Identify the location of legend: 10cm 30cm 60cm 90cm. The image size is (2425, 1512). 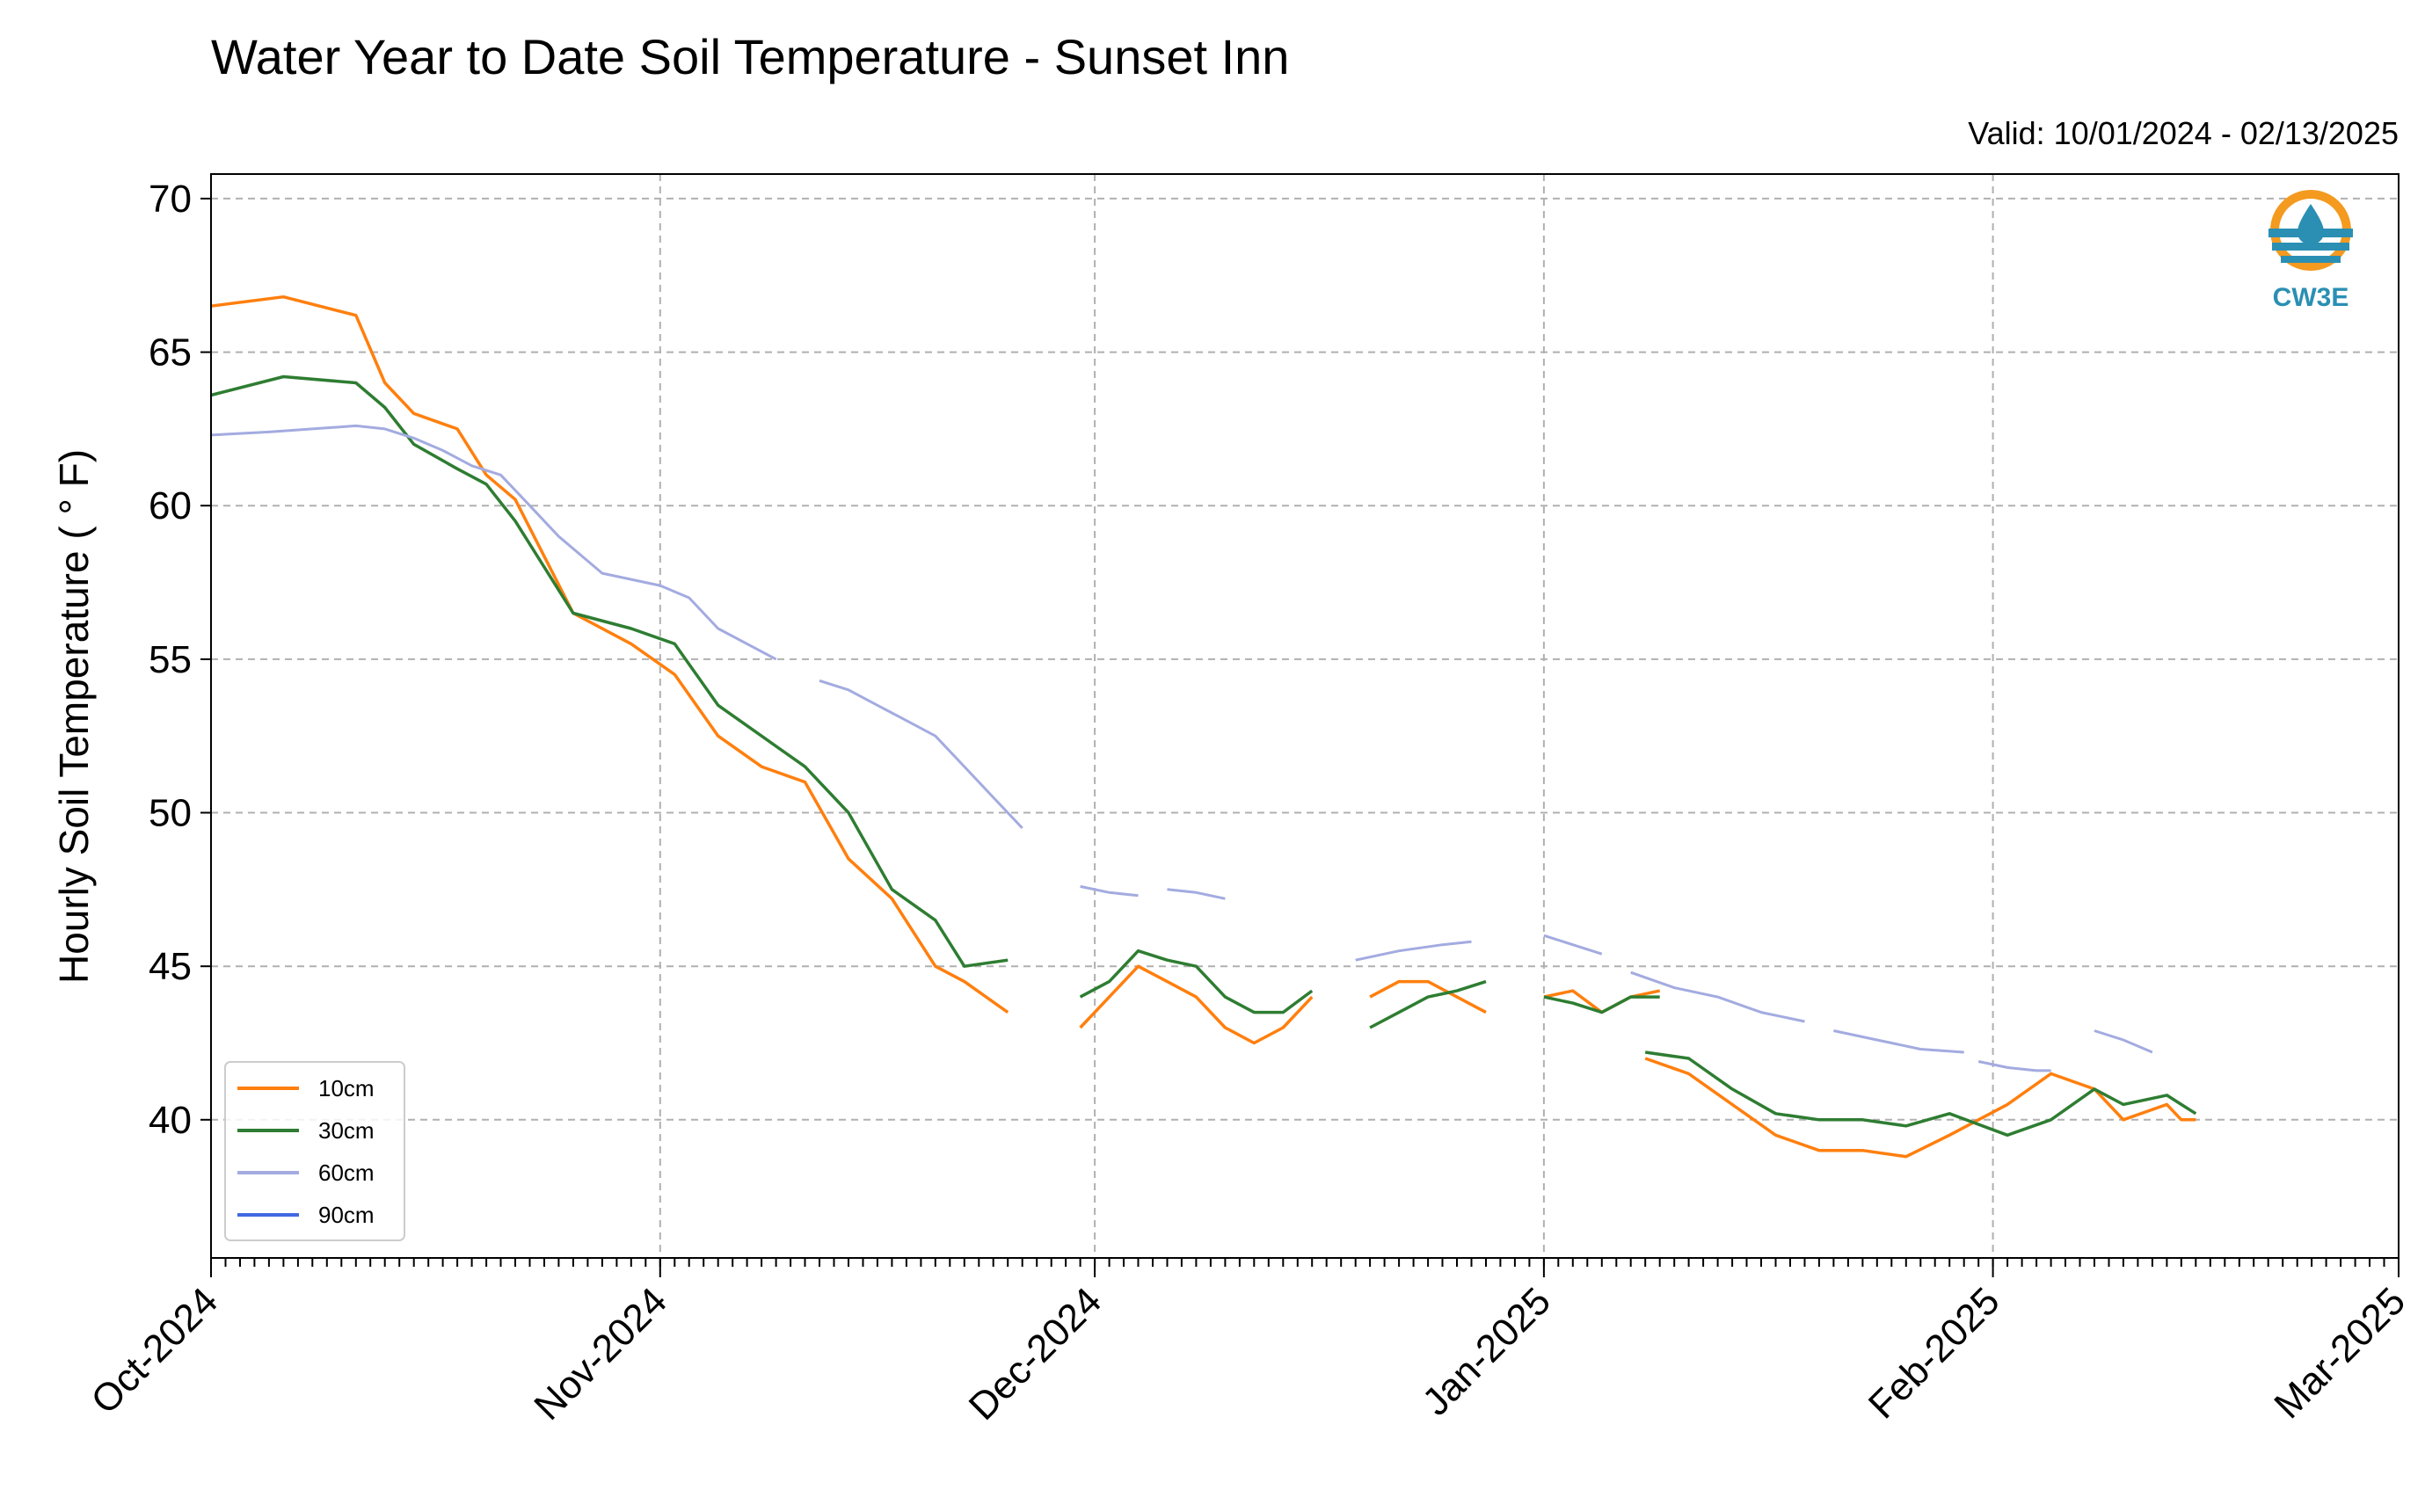
(314, 1151).